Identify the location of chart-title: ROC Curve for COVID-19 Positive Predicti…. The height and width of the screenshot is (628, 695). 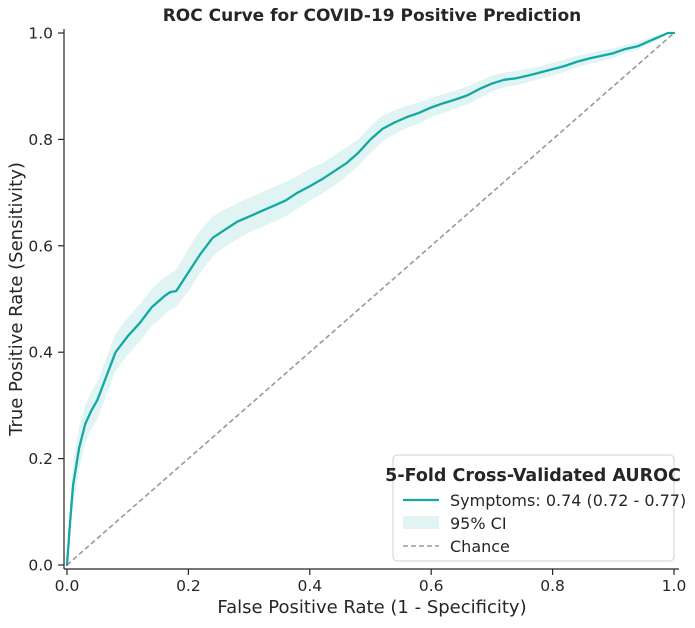
(372, 16).